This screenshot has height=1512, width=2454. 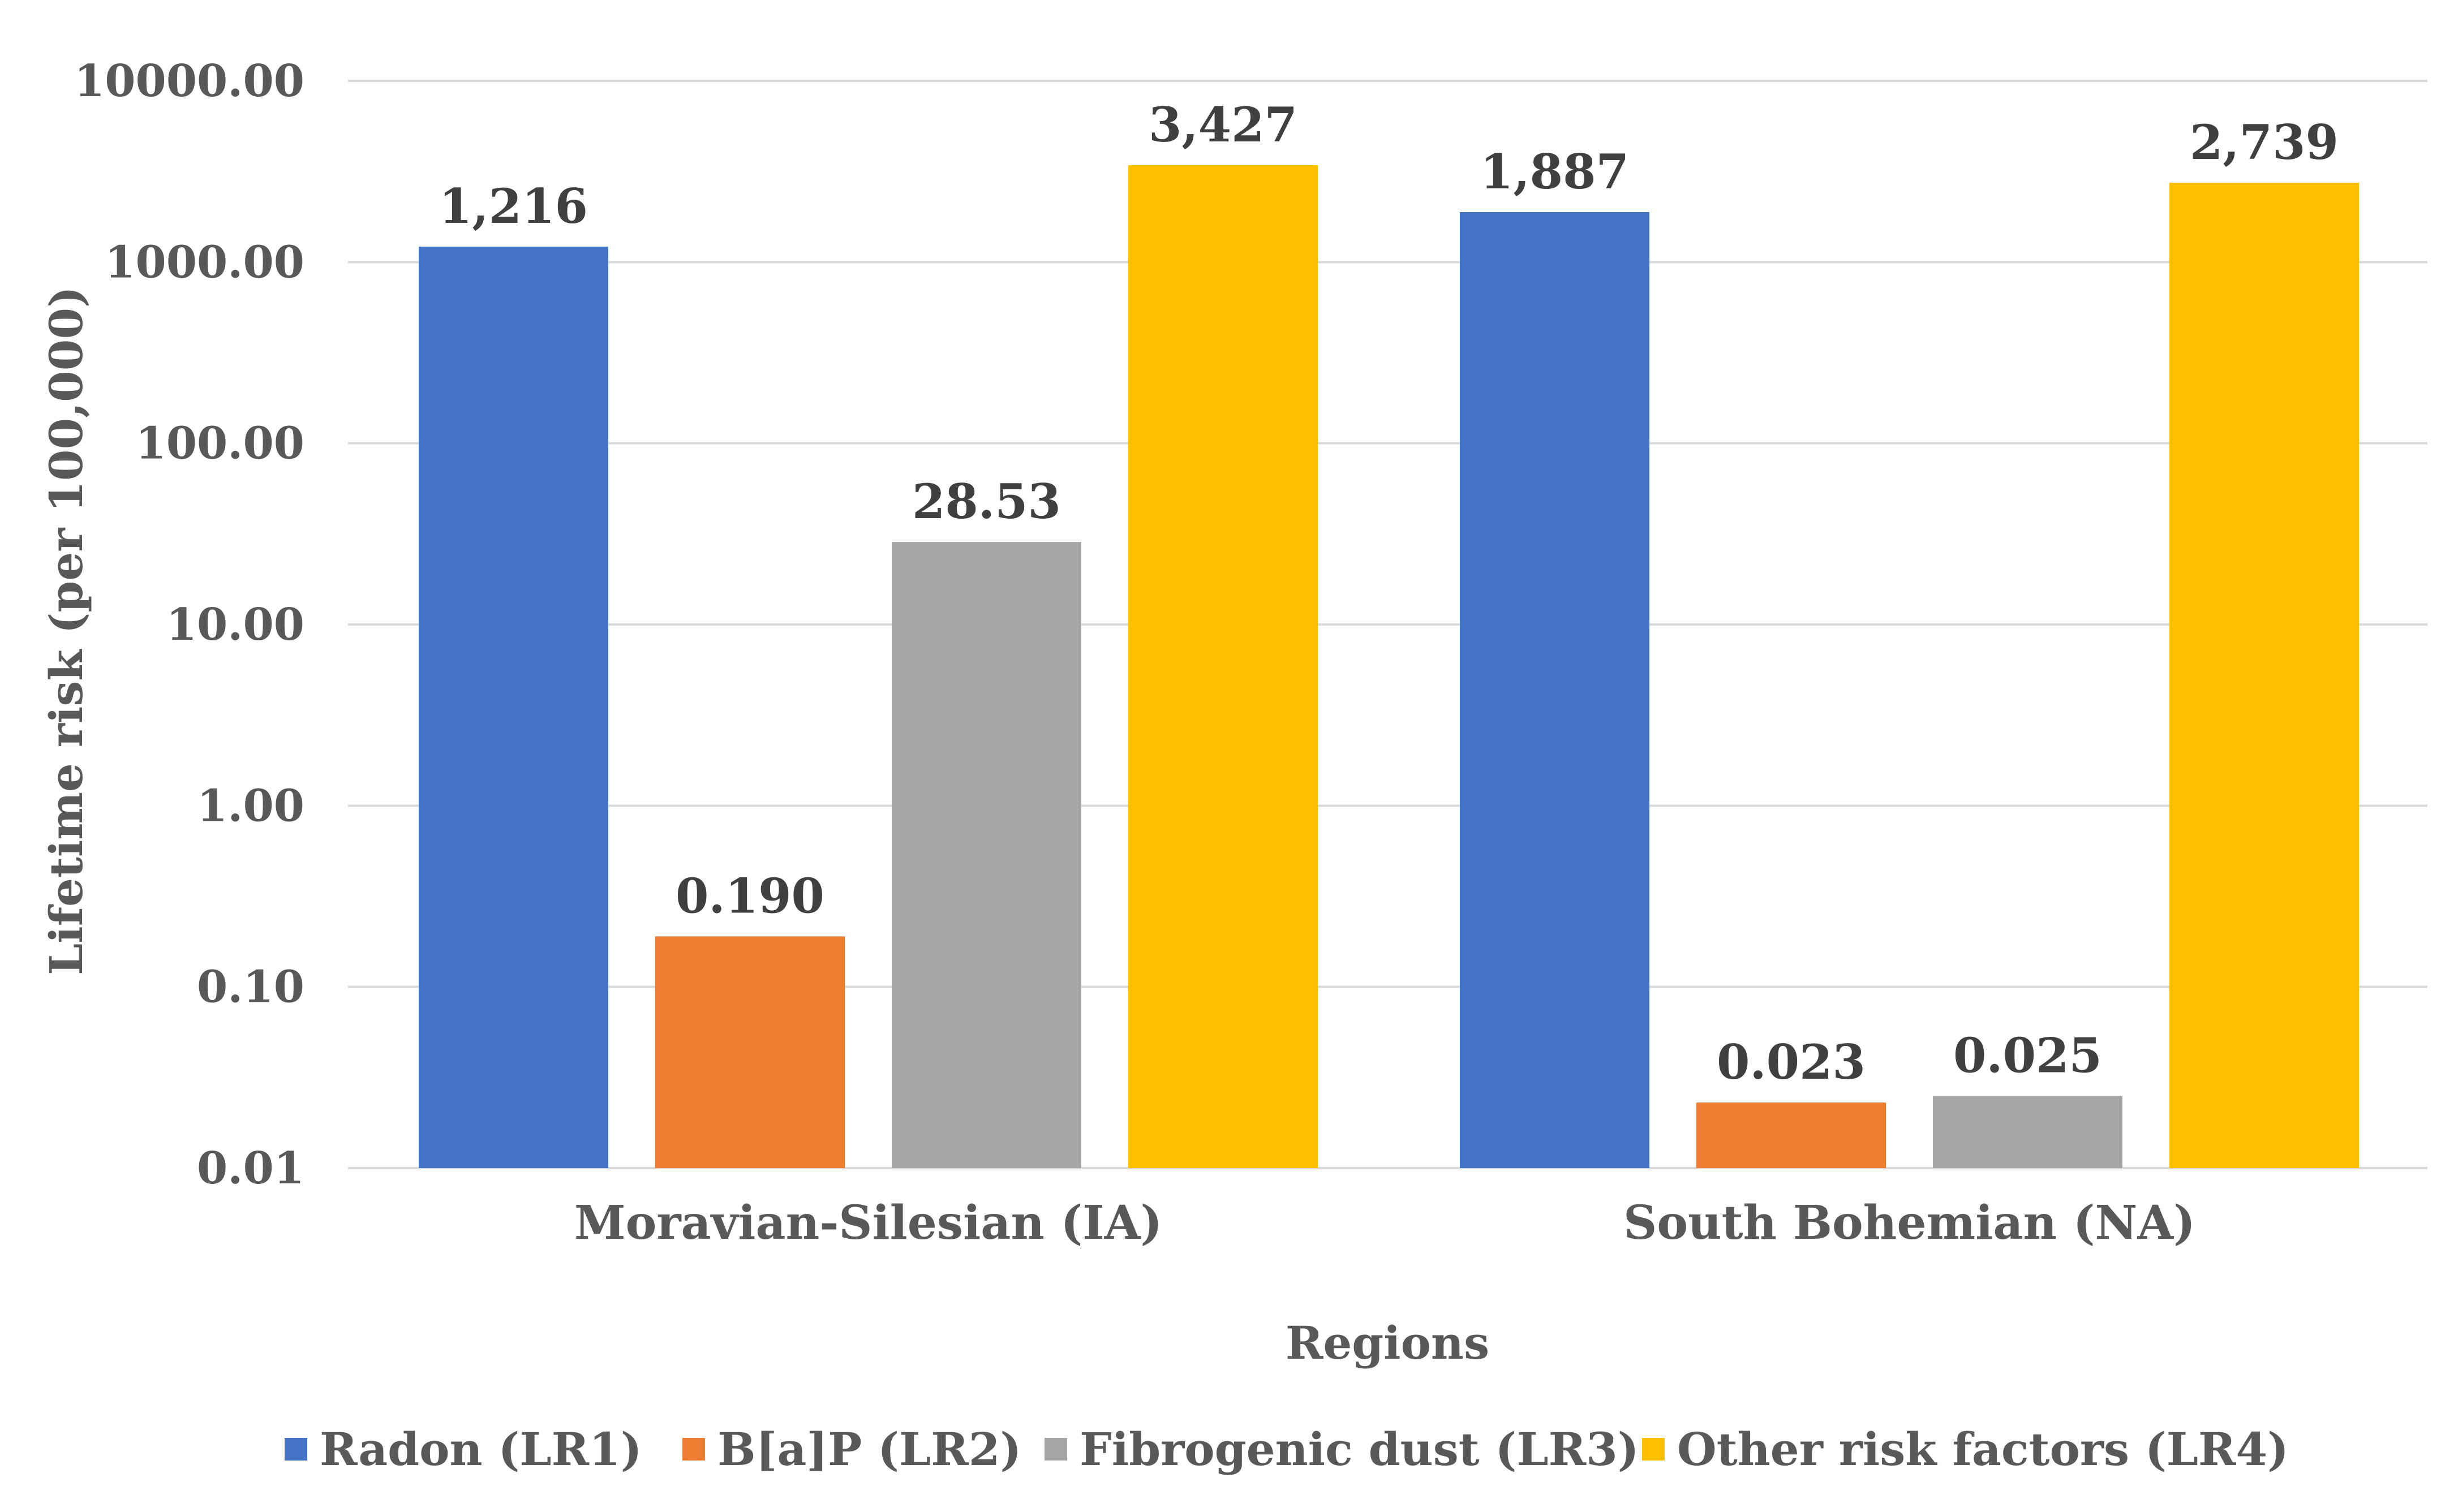 What do you see at coordinates (1359, 1449) in the screenshot?
I see `legend-label: Fibrogenic dust (LR3)` at bounding box center [1359, 1449].